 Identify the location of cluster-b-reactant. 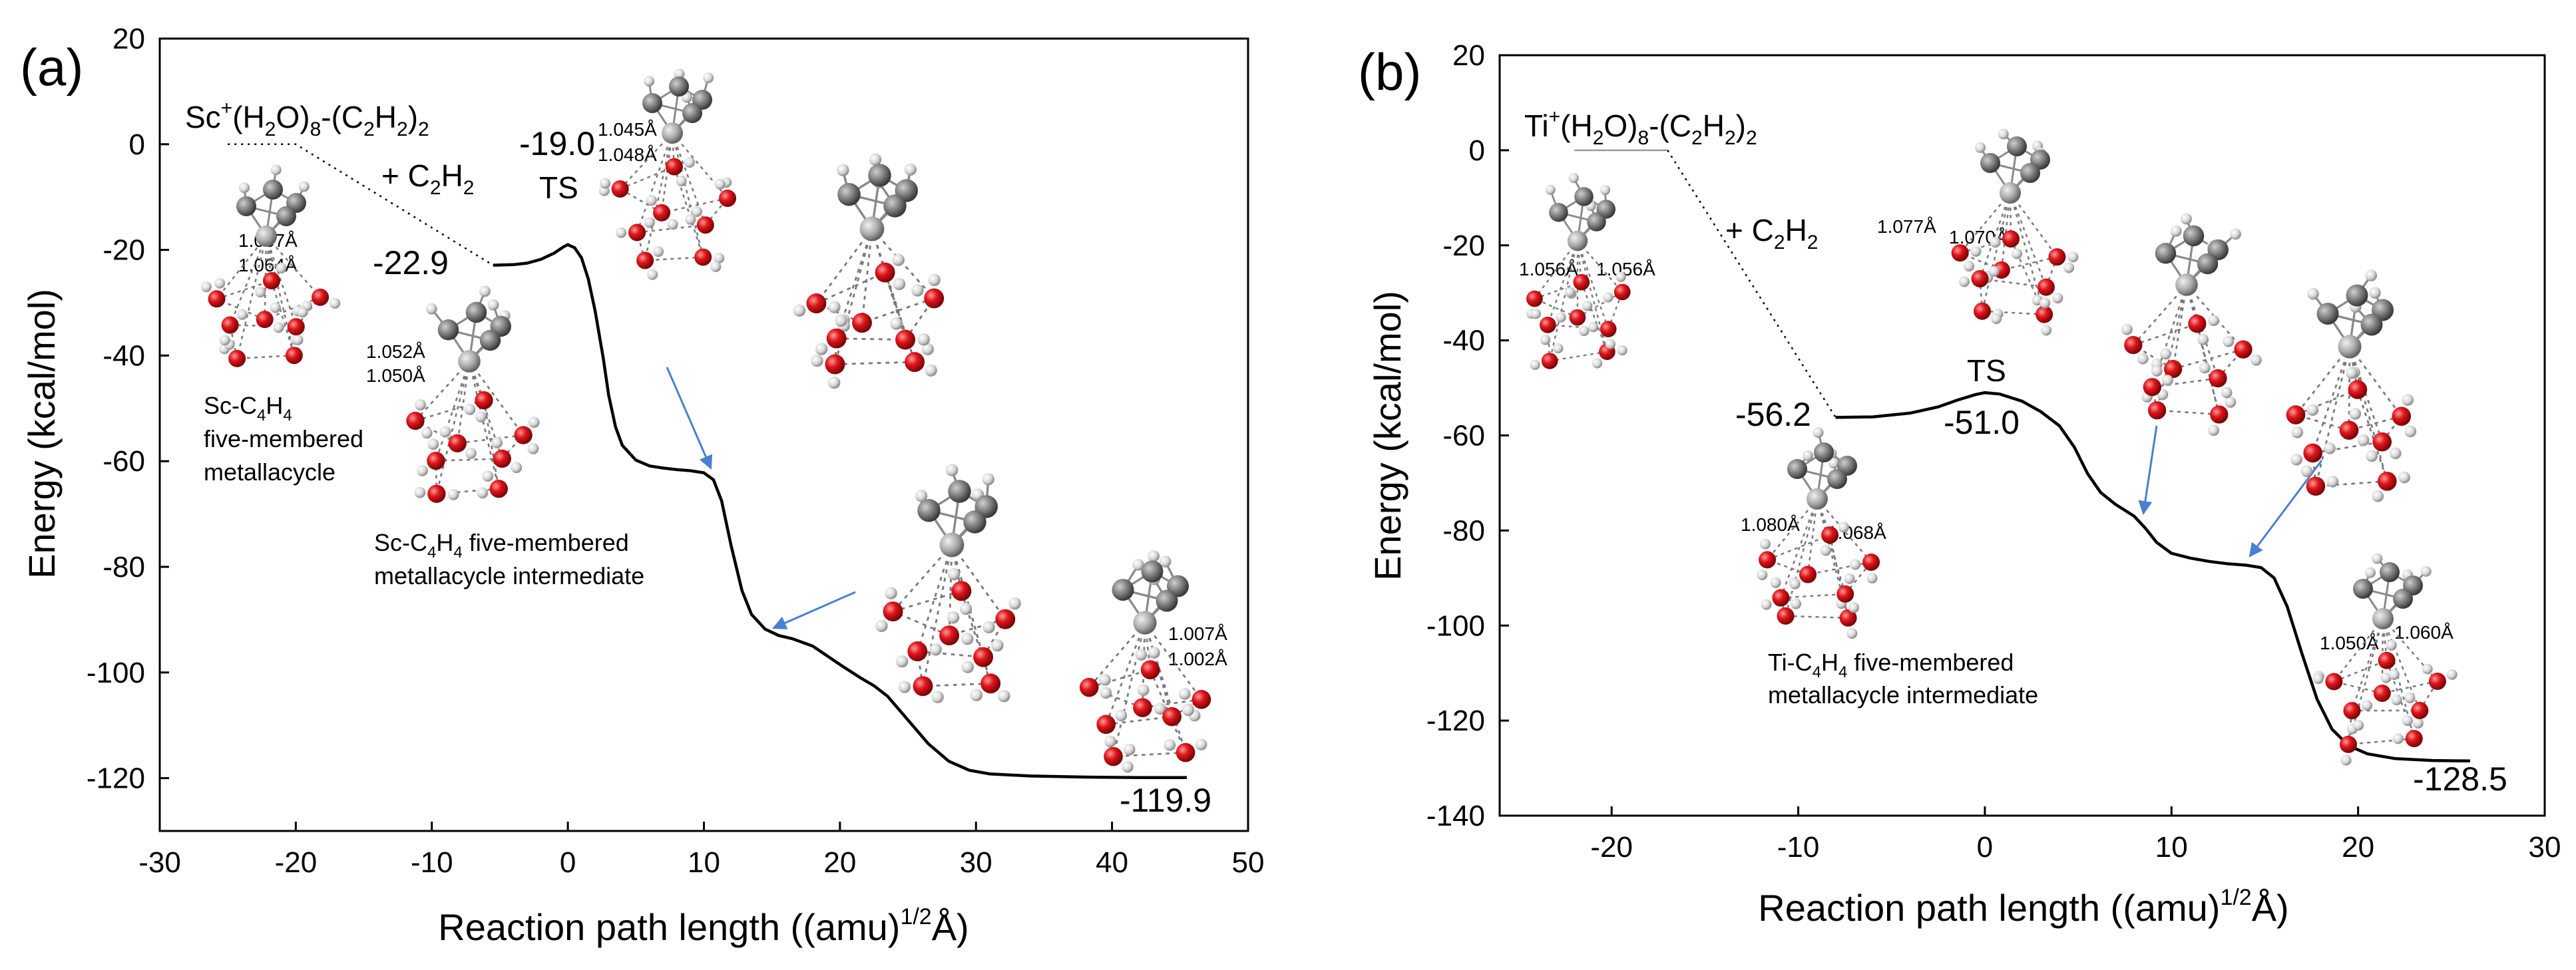
(1578, 271).